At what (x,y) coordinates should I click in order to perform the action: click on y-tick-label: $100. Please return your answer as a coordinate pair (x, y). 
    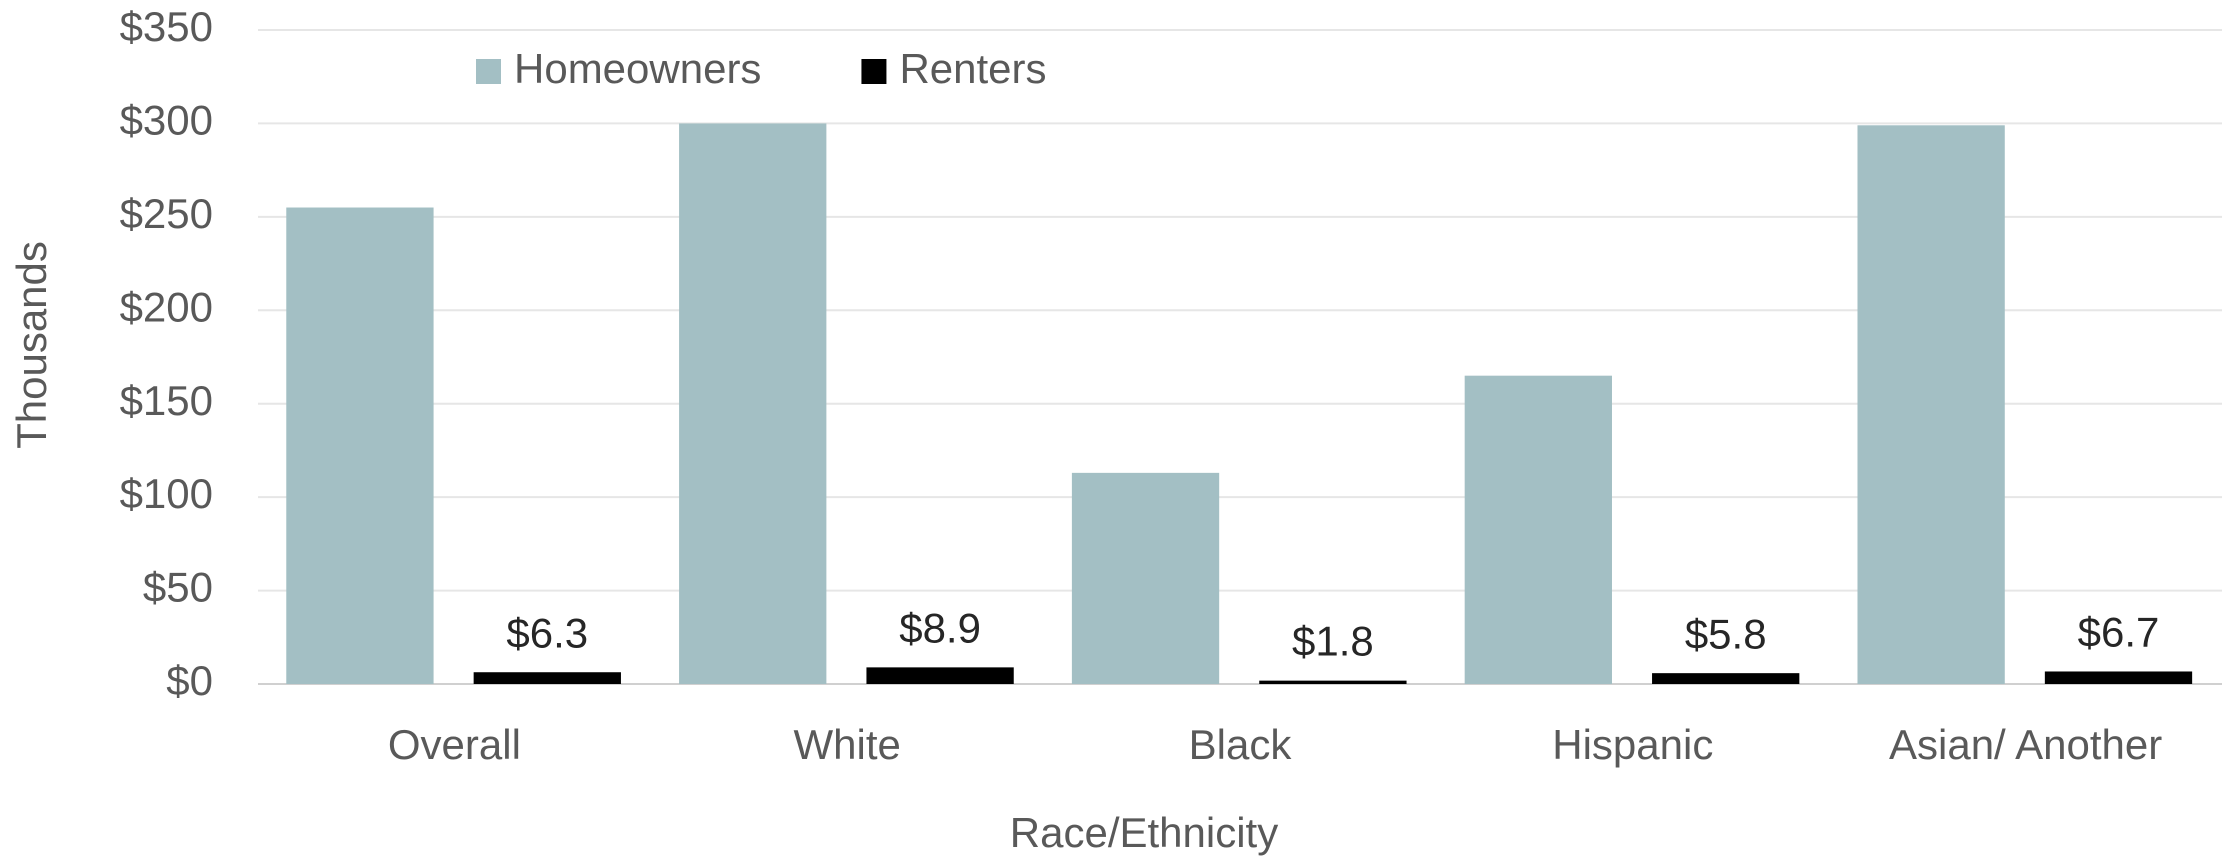
    Looking at the image, I should click on (166, 493).